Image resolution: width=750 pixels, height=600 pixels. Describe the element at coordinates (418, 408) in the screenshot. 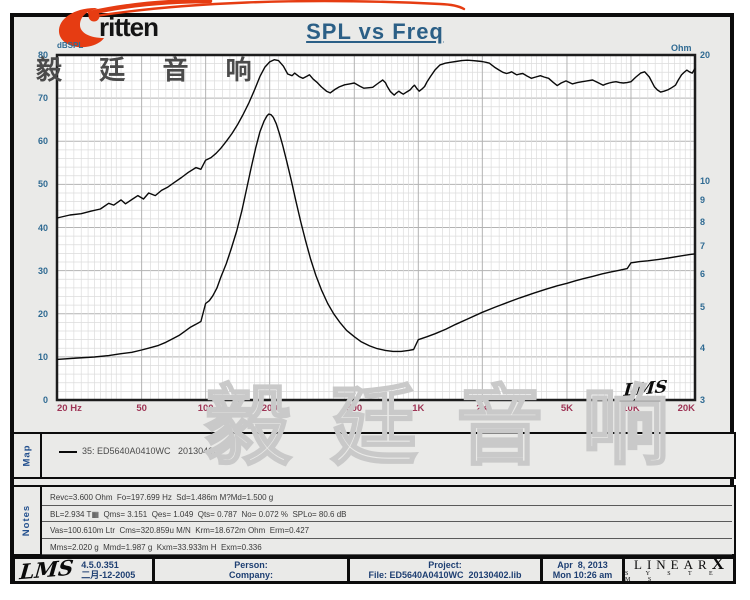

I see `x-tick-label: 1K` at that location.